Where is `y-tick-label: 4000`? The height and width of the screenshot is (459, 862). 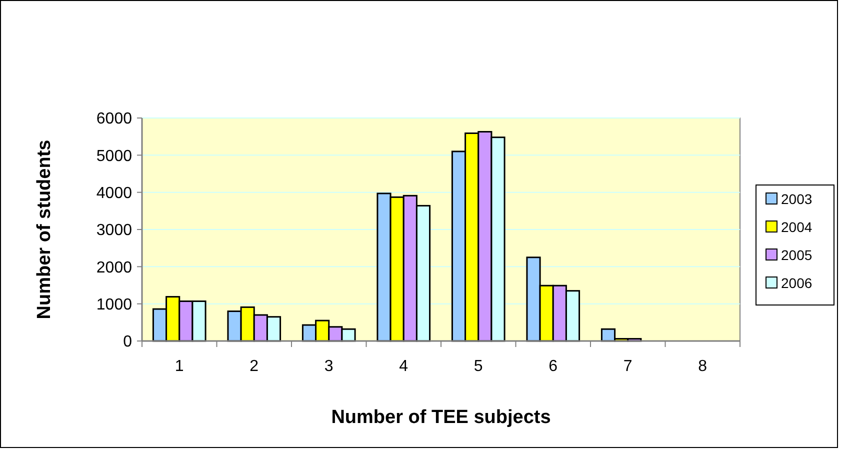 y-tick-label: 4000 is located at coordinates (114, 193).